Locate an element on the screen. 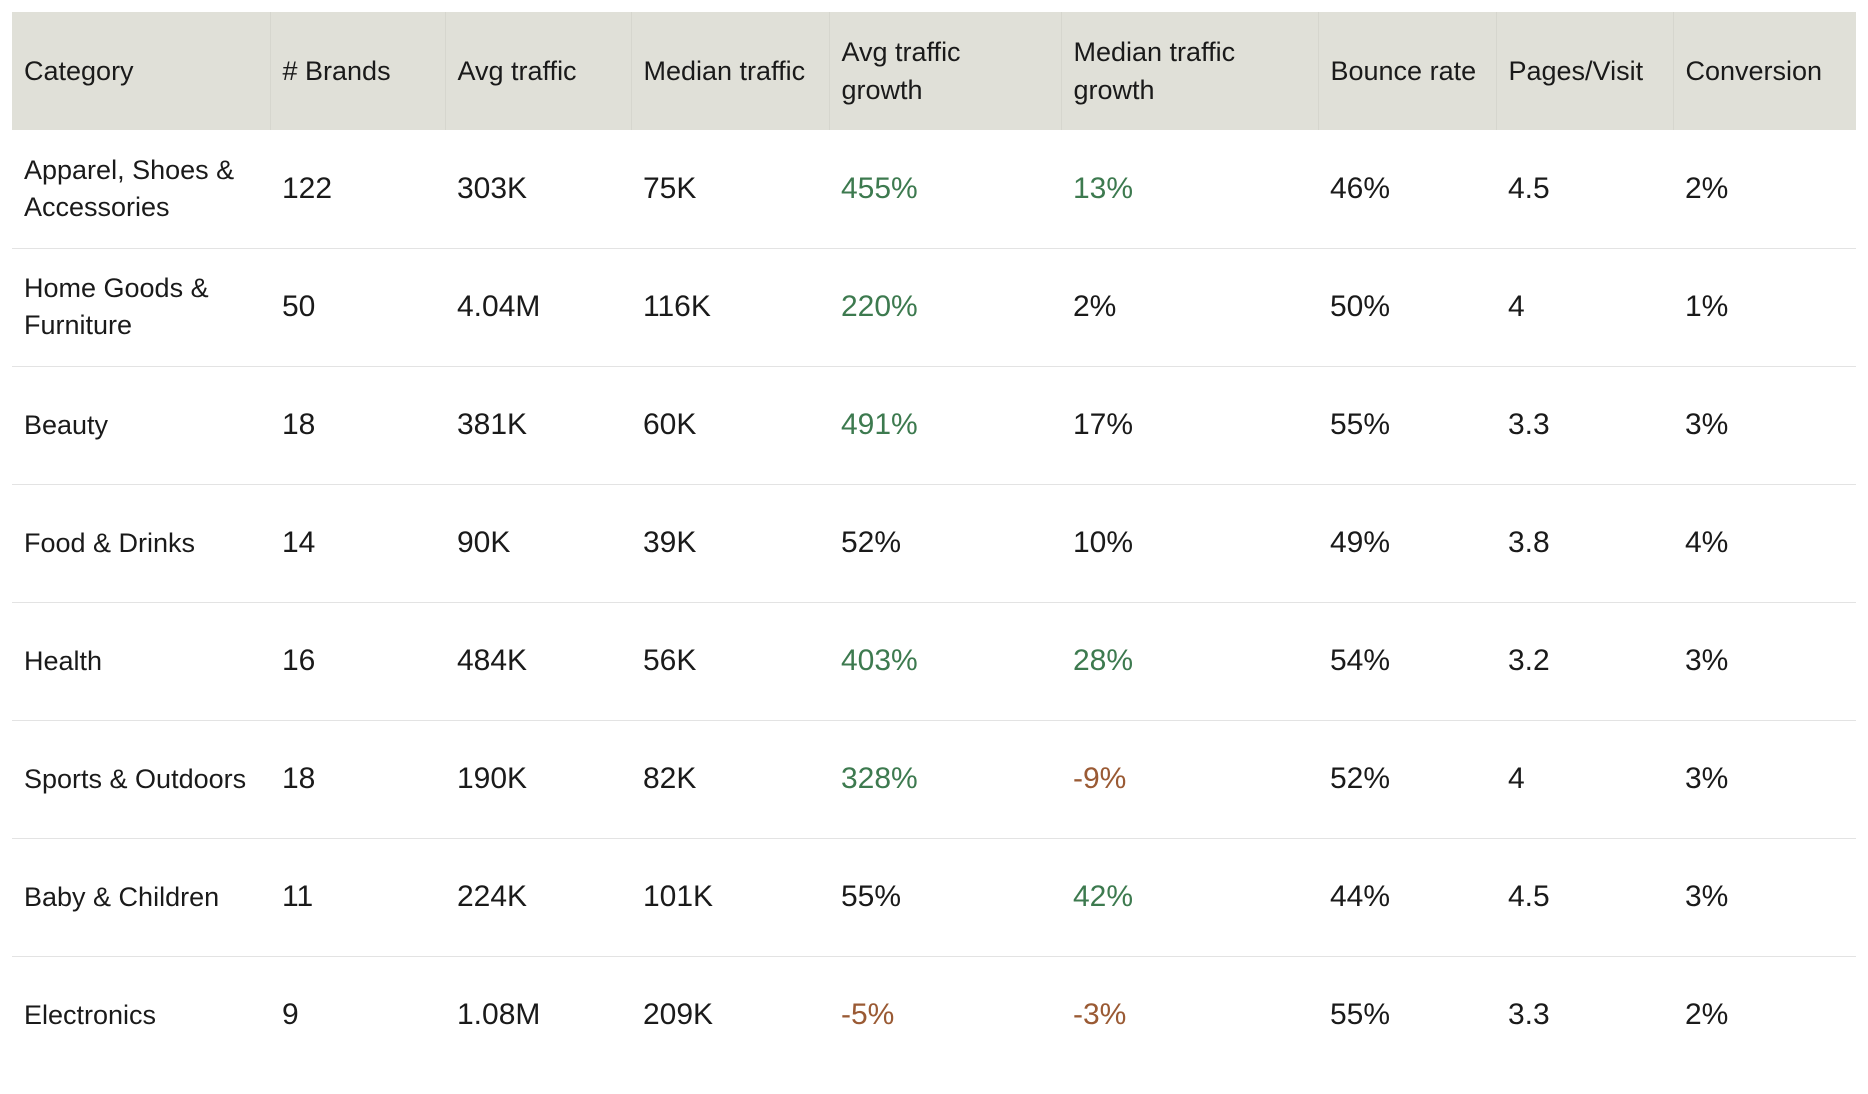 The height and width of the screenshot is (1094, 1868). cell-median-traffic-growth: 42% is located at coordinates (1103, 896).